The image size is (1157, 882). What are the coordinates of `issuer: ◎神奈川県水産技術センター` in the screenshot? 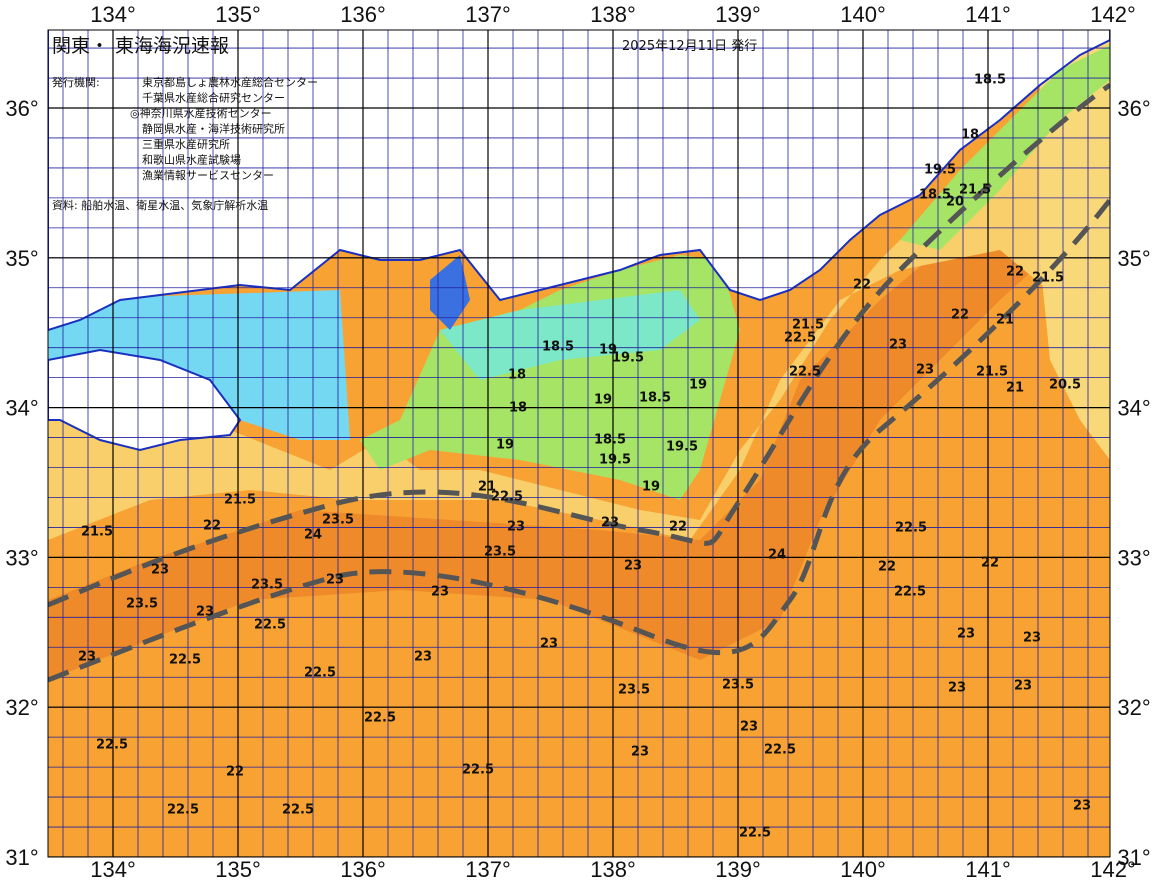 It's located at (201, 113).